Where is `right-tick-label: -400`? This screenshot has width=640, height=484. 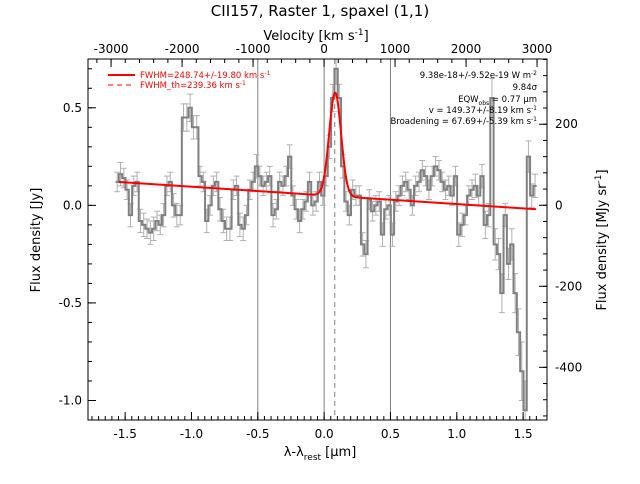 right-tick-label: -400 is located at coordinates (568, 367).